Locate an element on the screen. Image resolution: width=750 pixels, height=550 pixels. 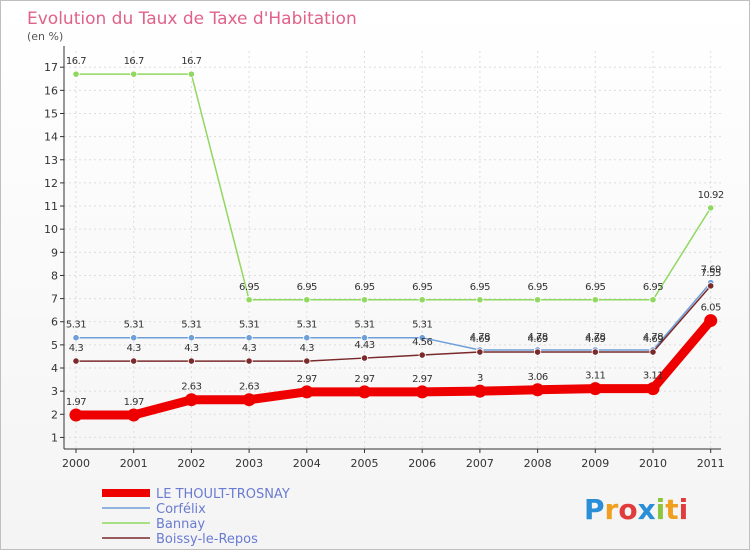
legend-entry: Boissy-le-Repos is located at coordinates (180, 539).